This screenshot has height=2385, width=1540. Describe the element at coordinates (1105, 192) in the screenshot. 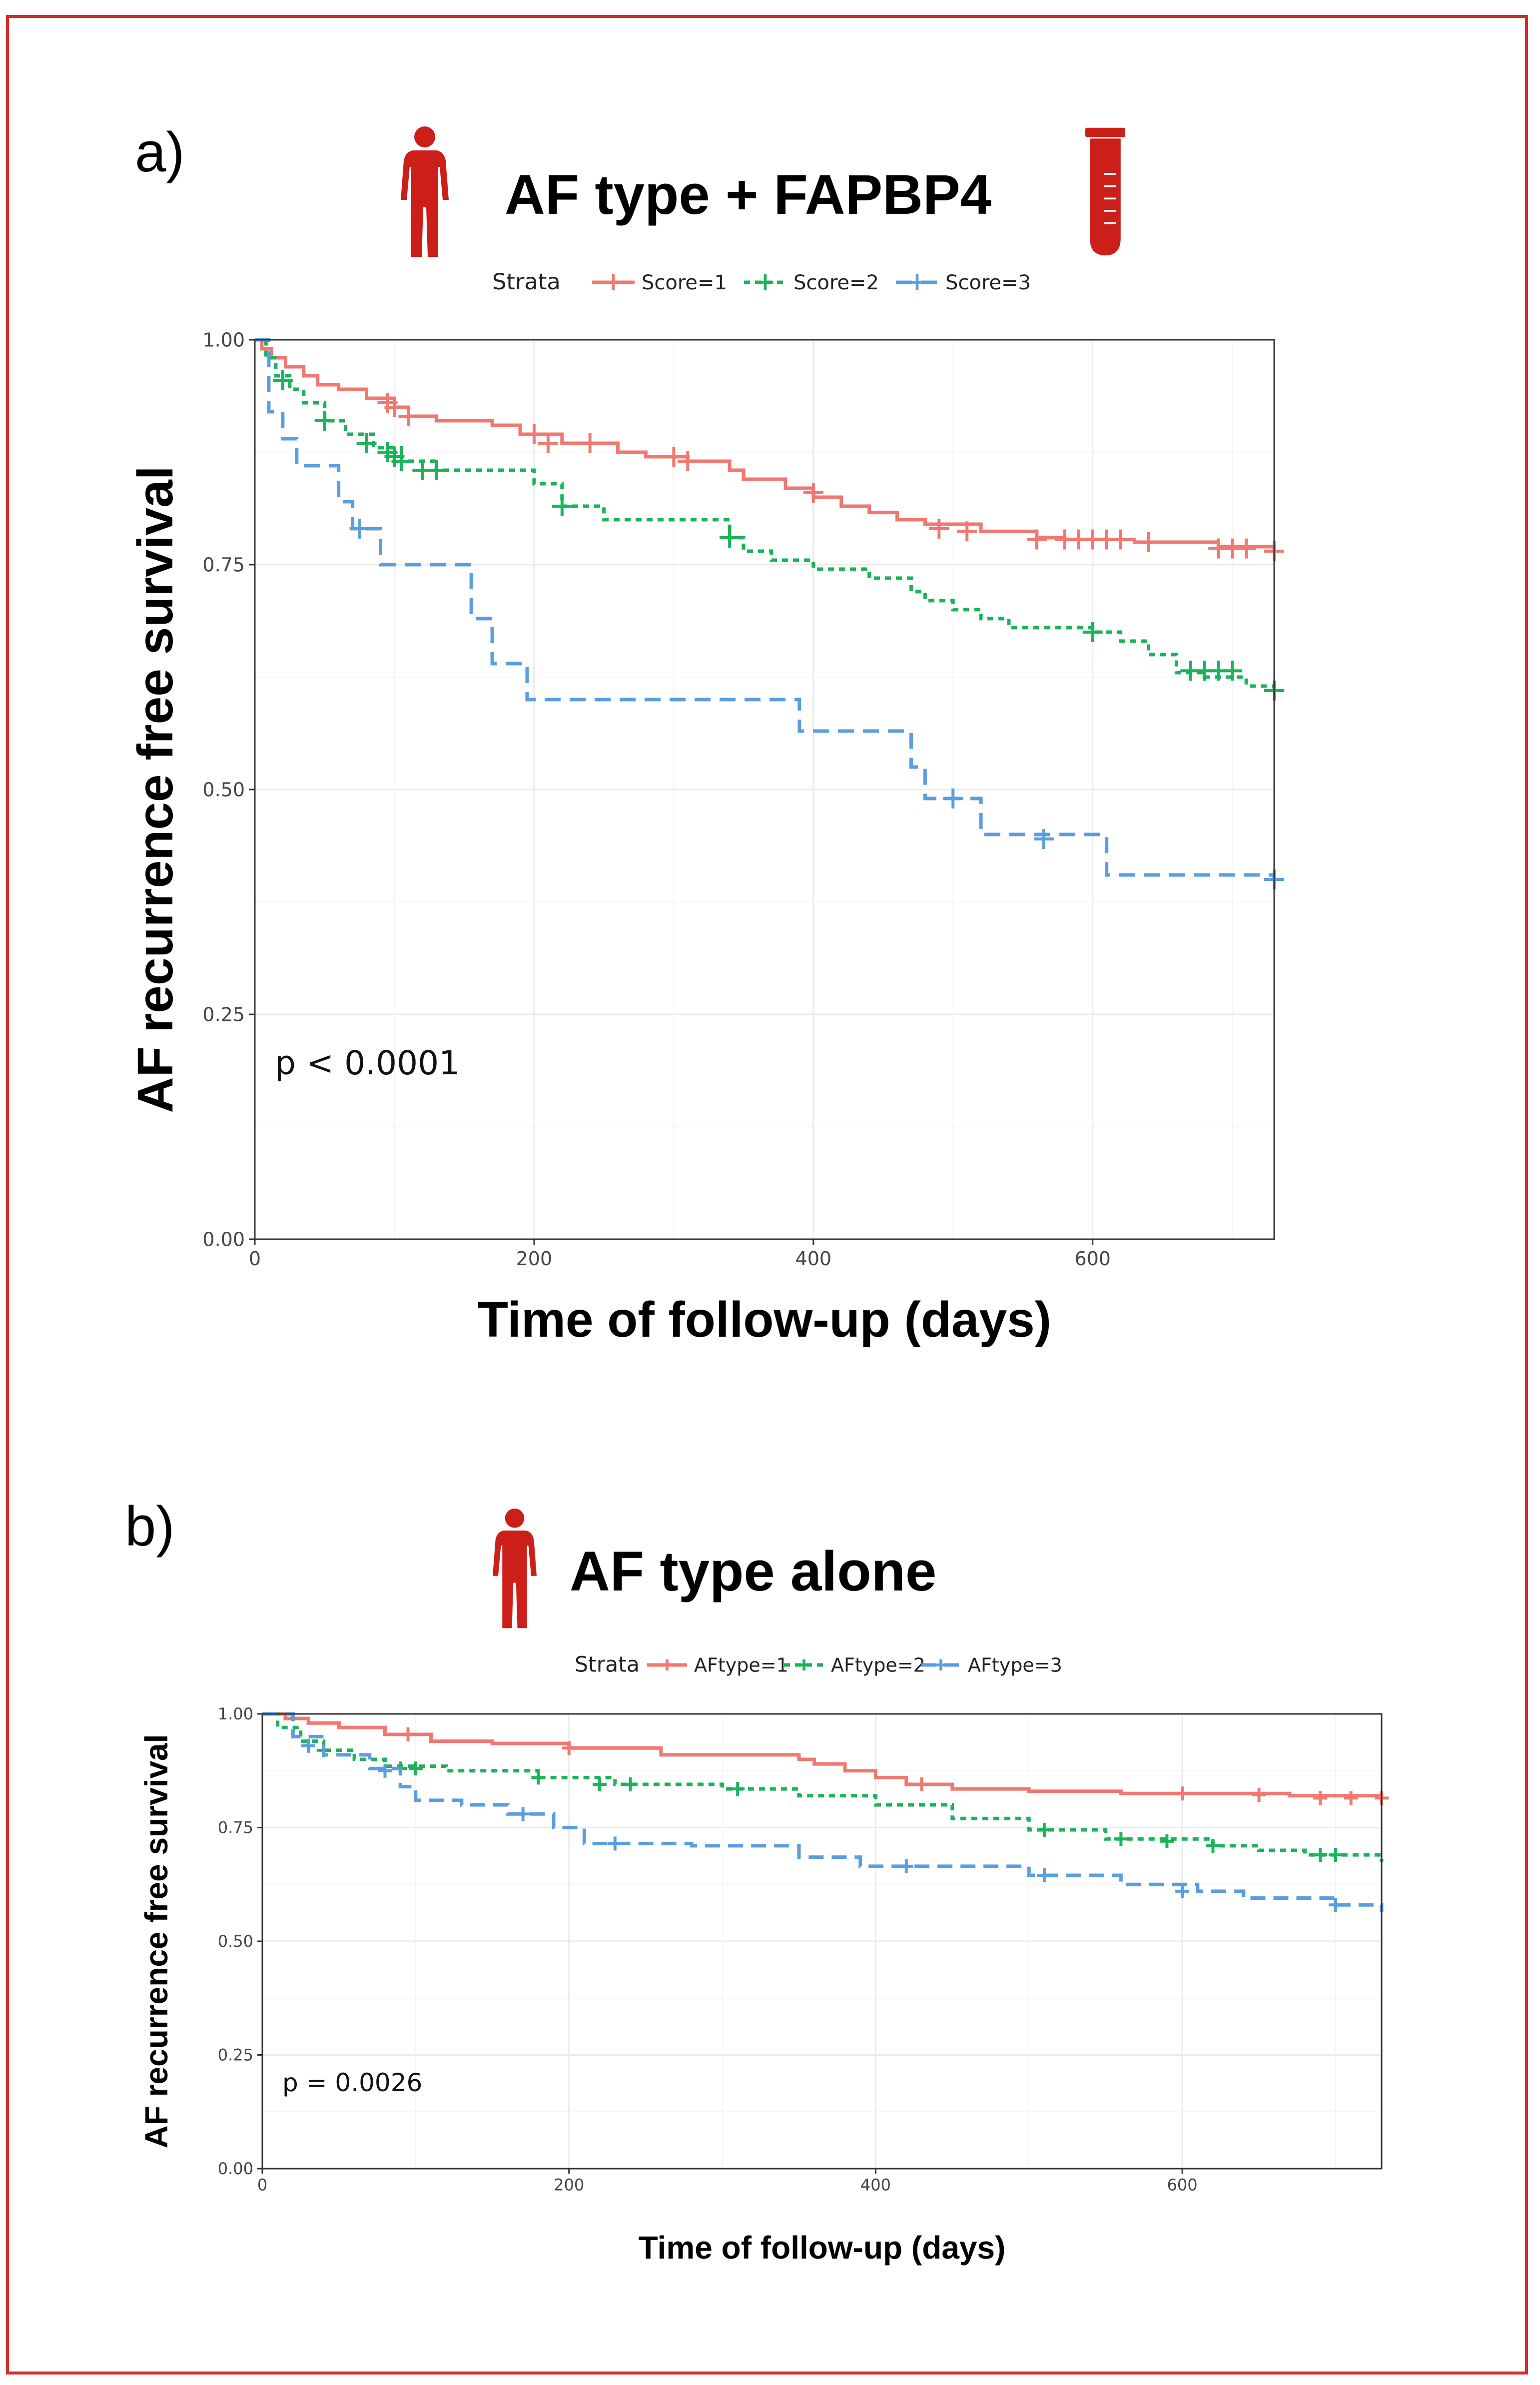

I see `test-tube-icon` at that location.